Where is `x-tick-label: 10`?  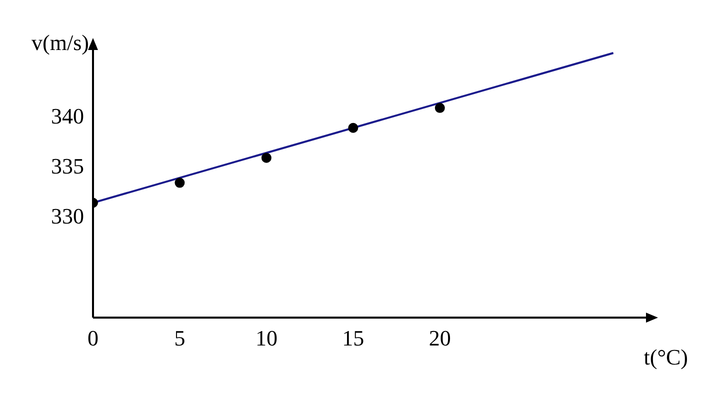 x-tick-label: 10 is located at coordinates (266, 338).